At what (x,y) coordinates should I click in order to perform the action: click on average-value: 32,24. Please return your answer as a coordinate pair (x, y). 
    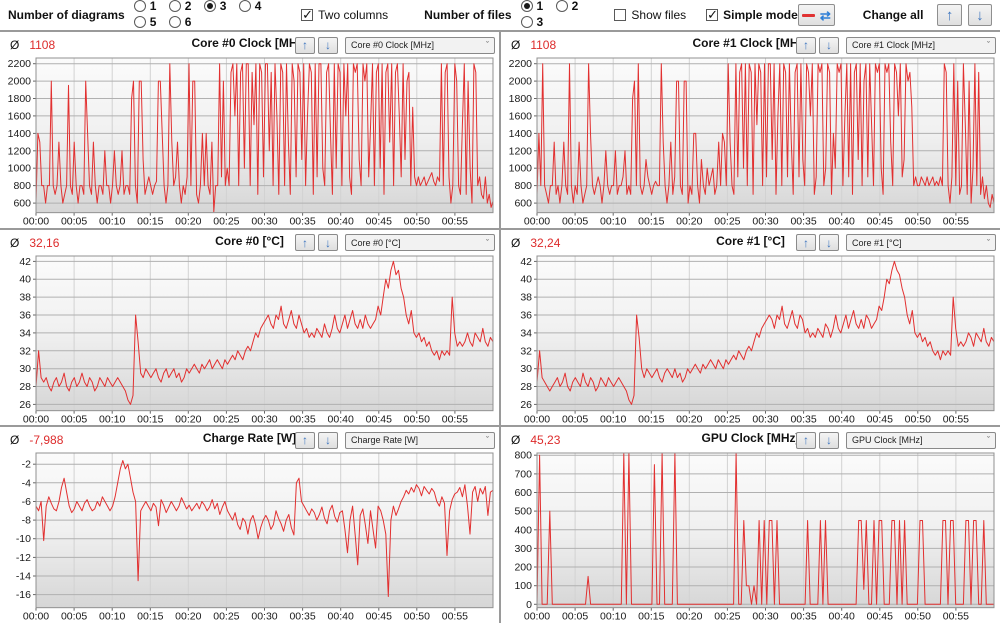
    Looking at the image, I should click on (545, 242).